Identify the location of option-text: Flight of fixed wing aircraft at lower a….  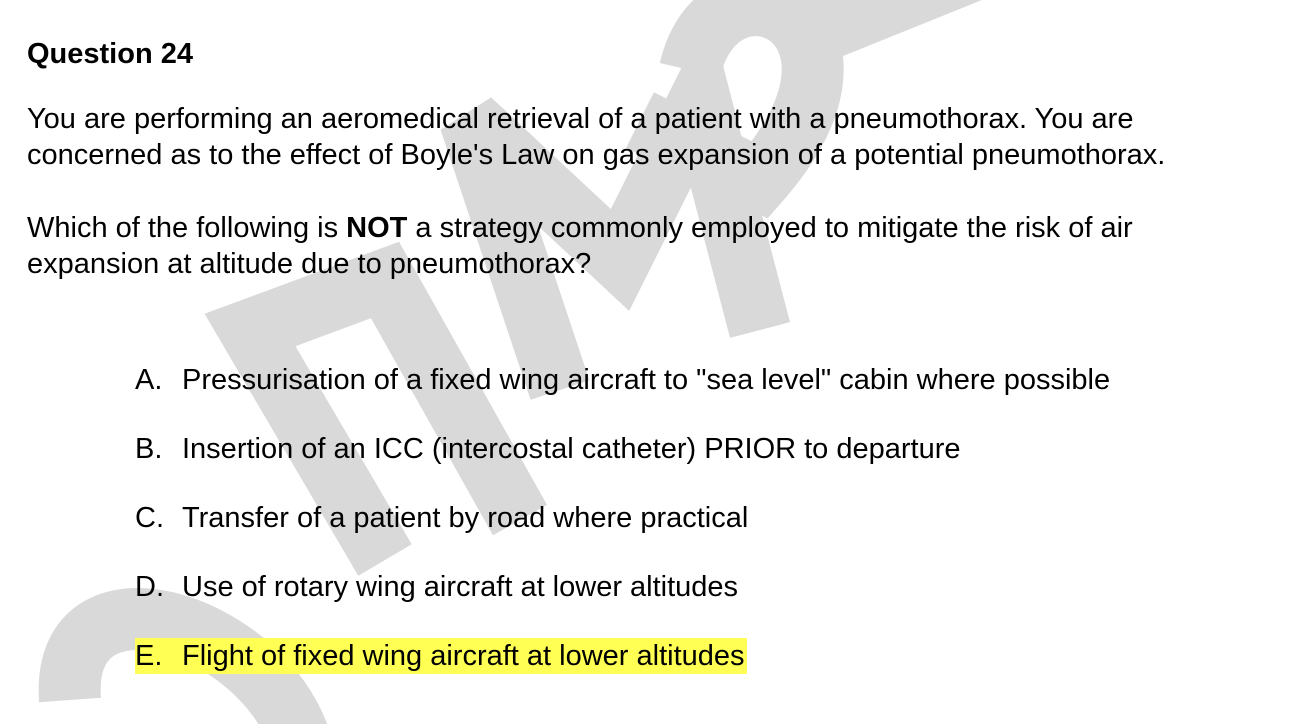
(463, 656).